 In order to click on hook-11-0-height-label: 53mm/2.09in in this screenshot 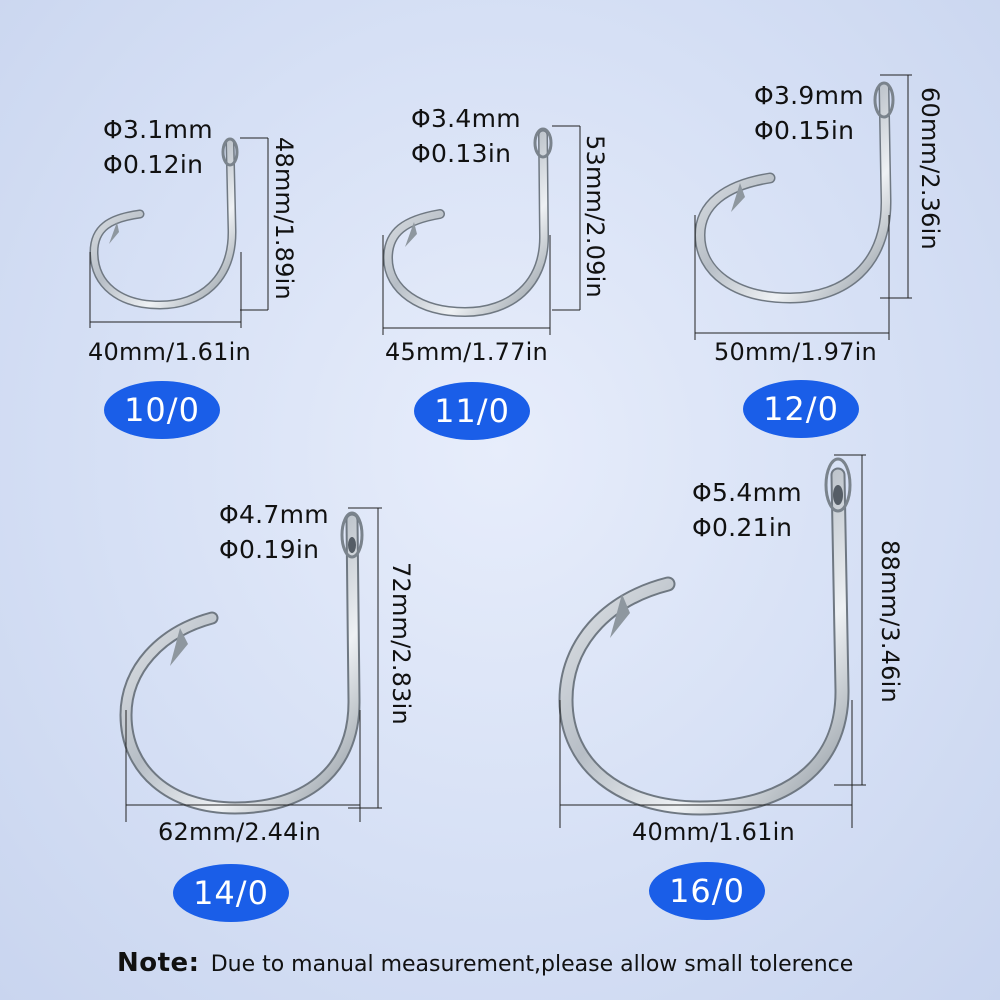, I will do `click(595, 216)`.